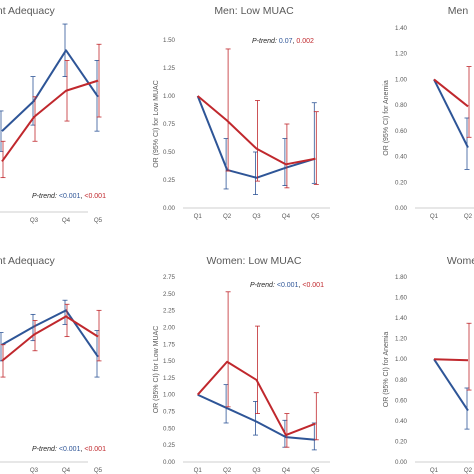 Image resolution: width=474 pixels, height=474 pixels. Describe the element at coordinates (169, 311) in the screenshot. I see `y-tick-label: 2.25` at that location.